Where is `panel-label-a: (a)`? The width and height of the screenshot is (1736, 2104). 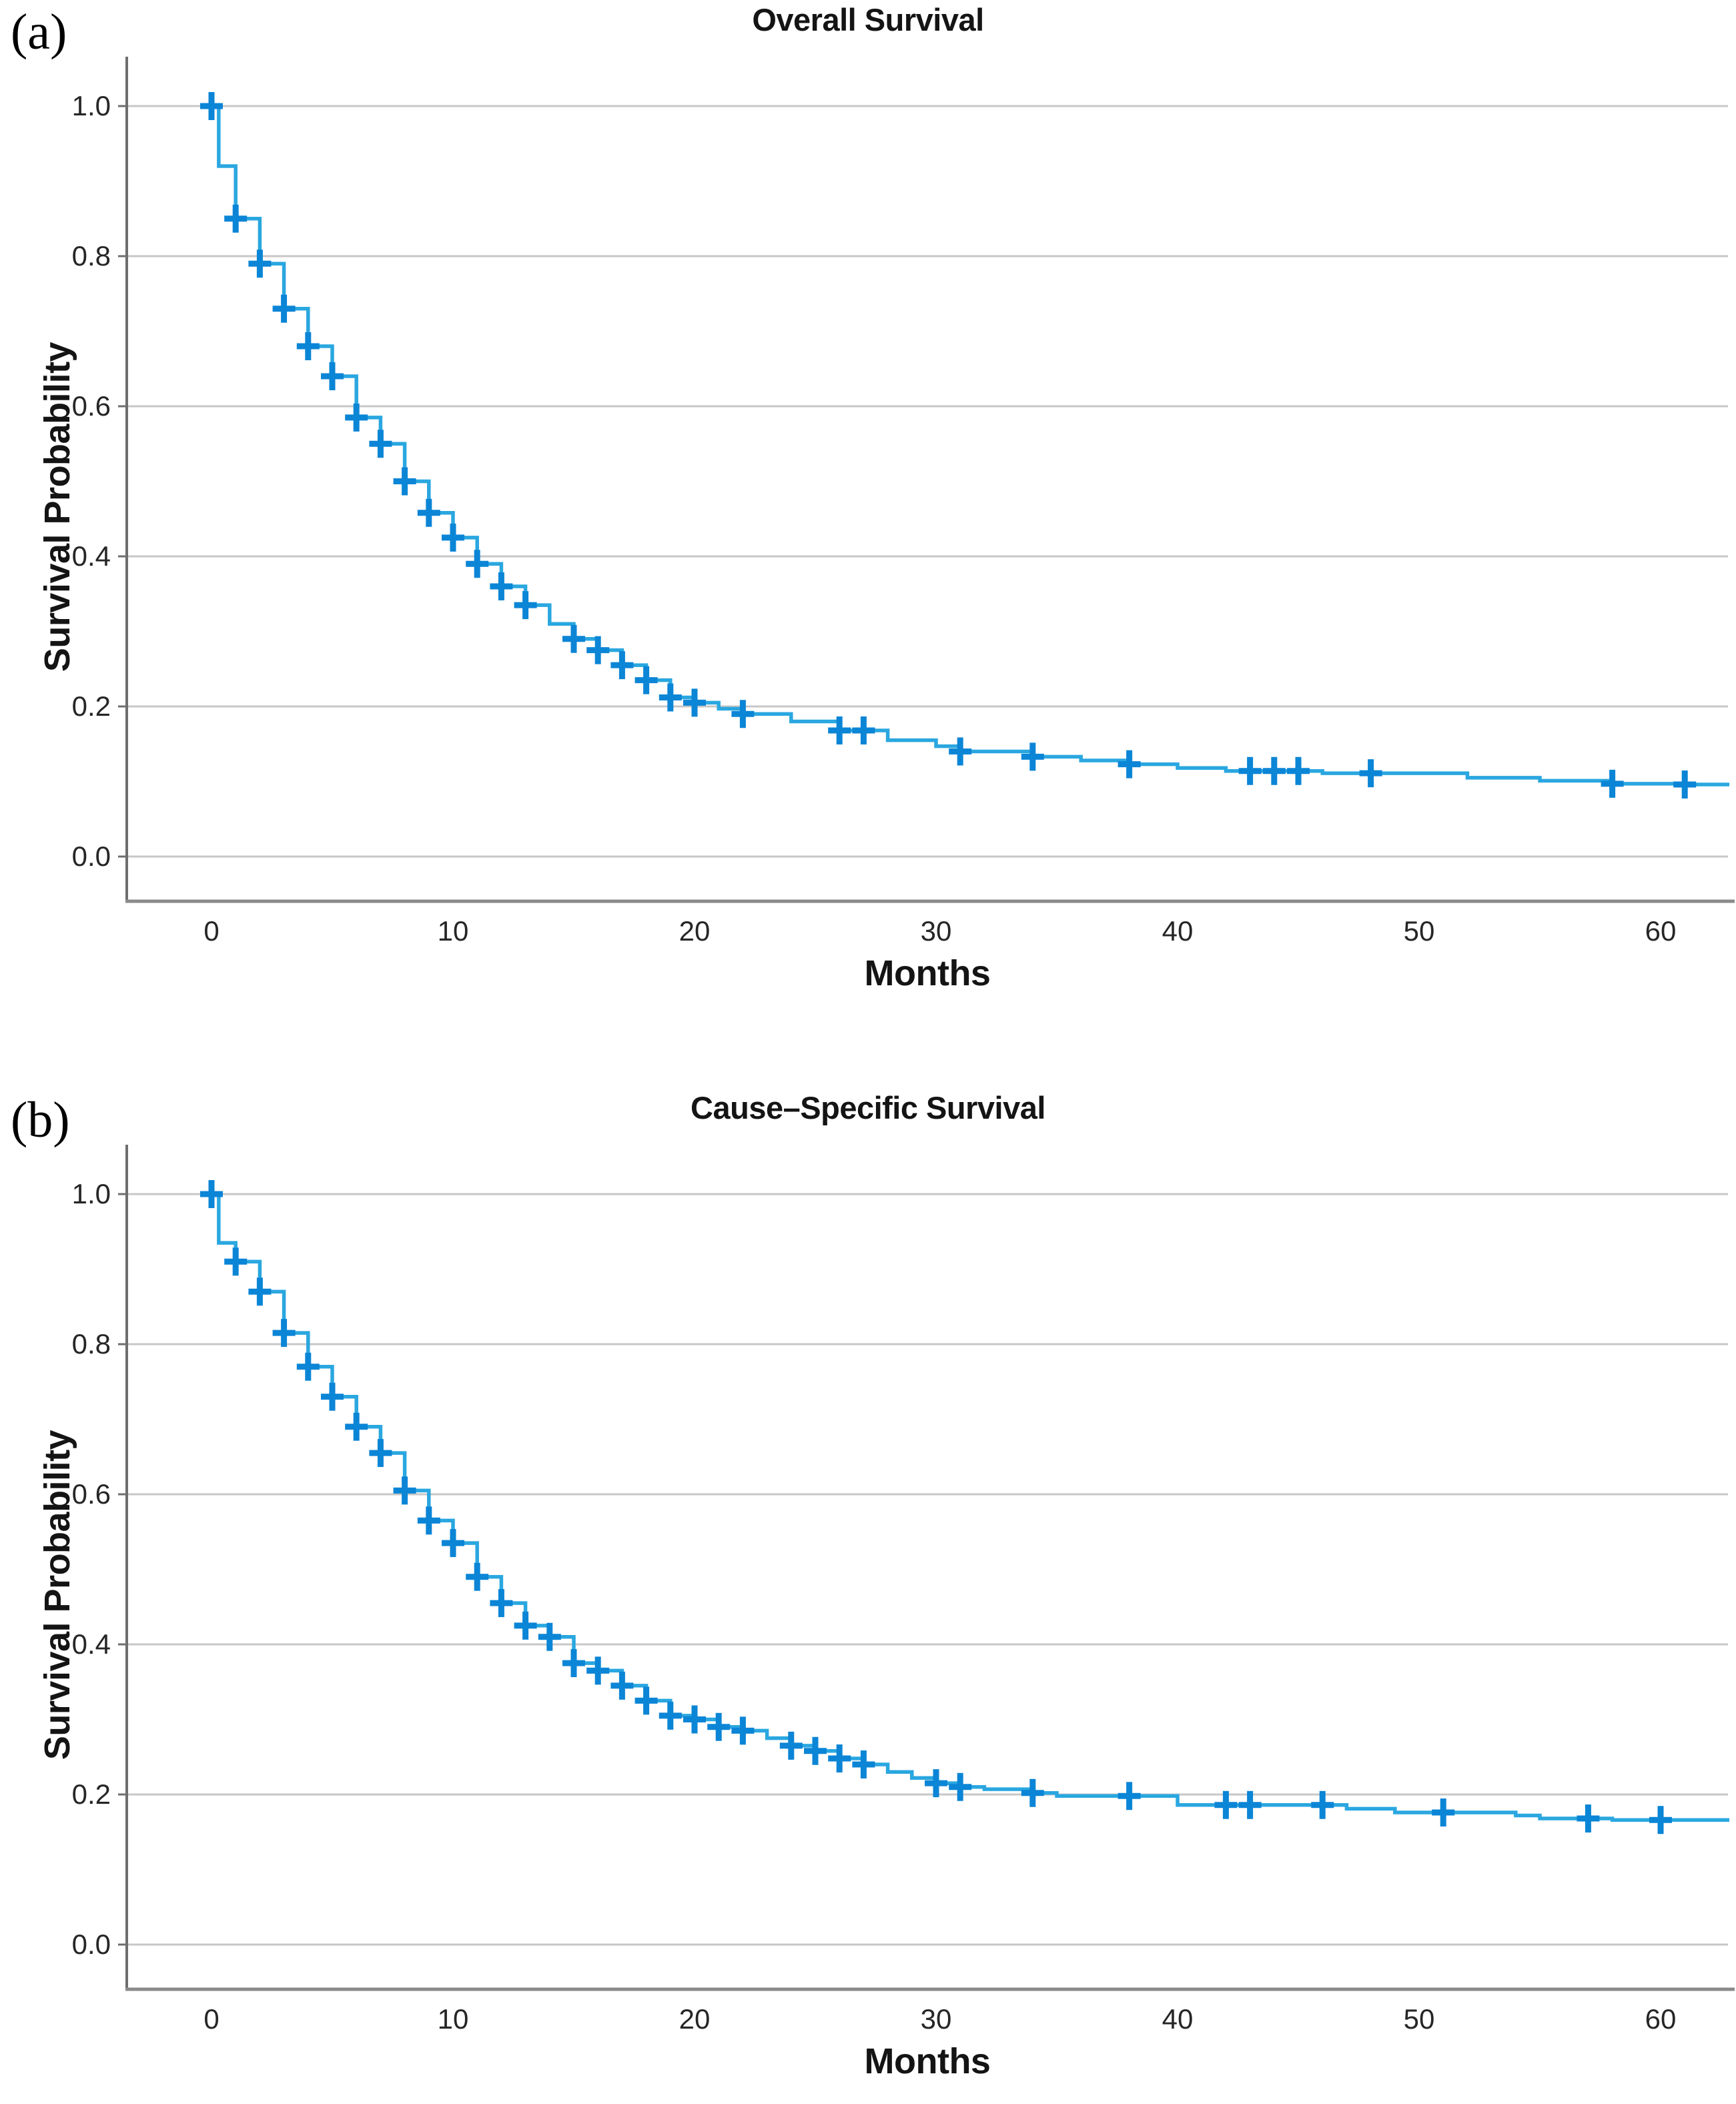 panel-label-a: (a) is located at coordinates (39, 32).